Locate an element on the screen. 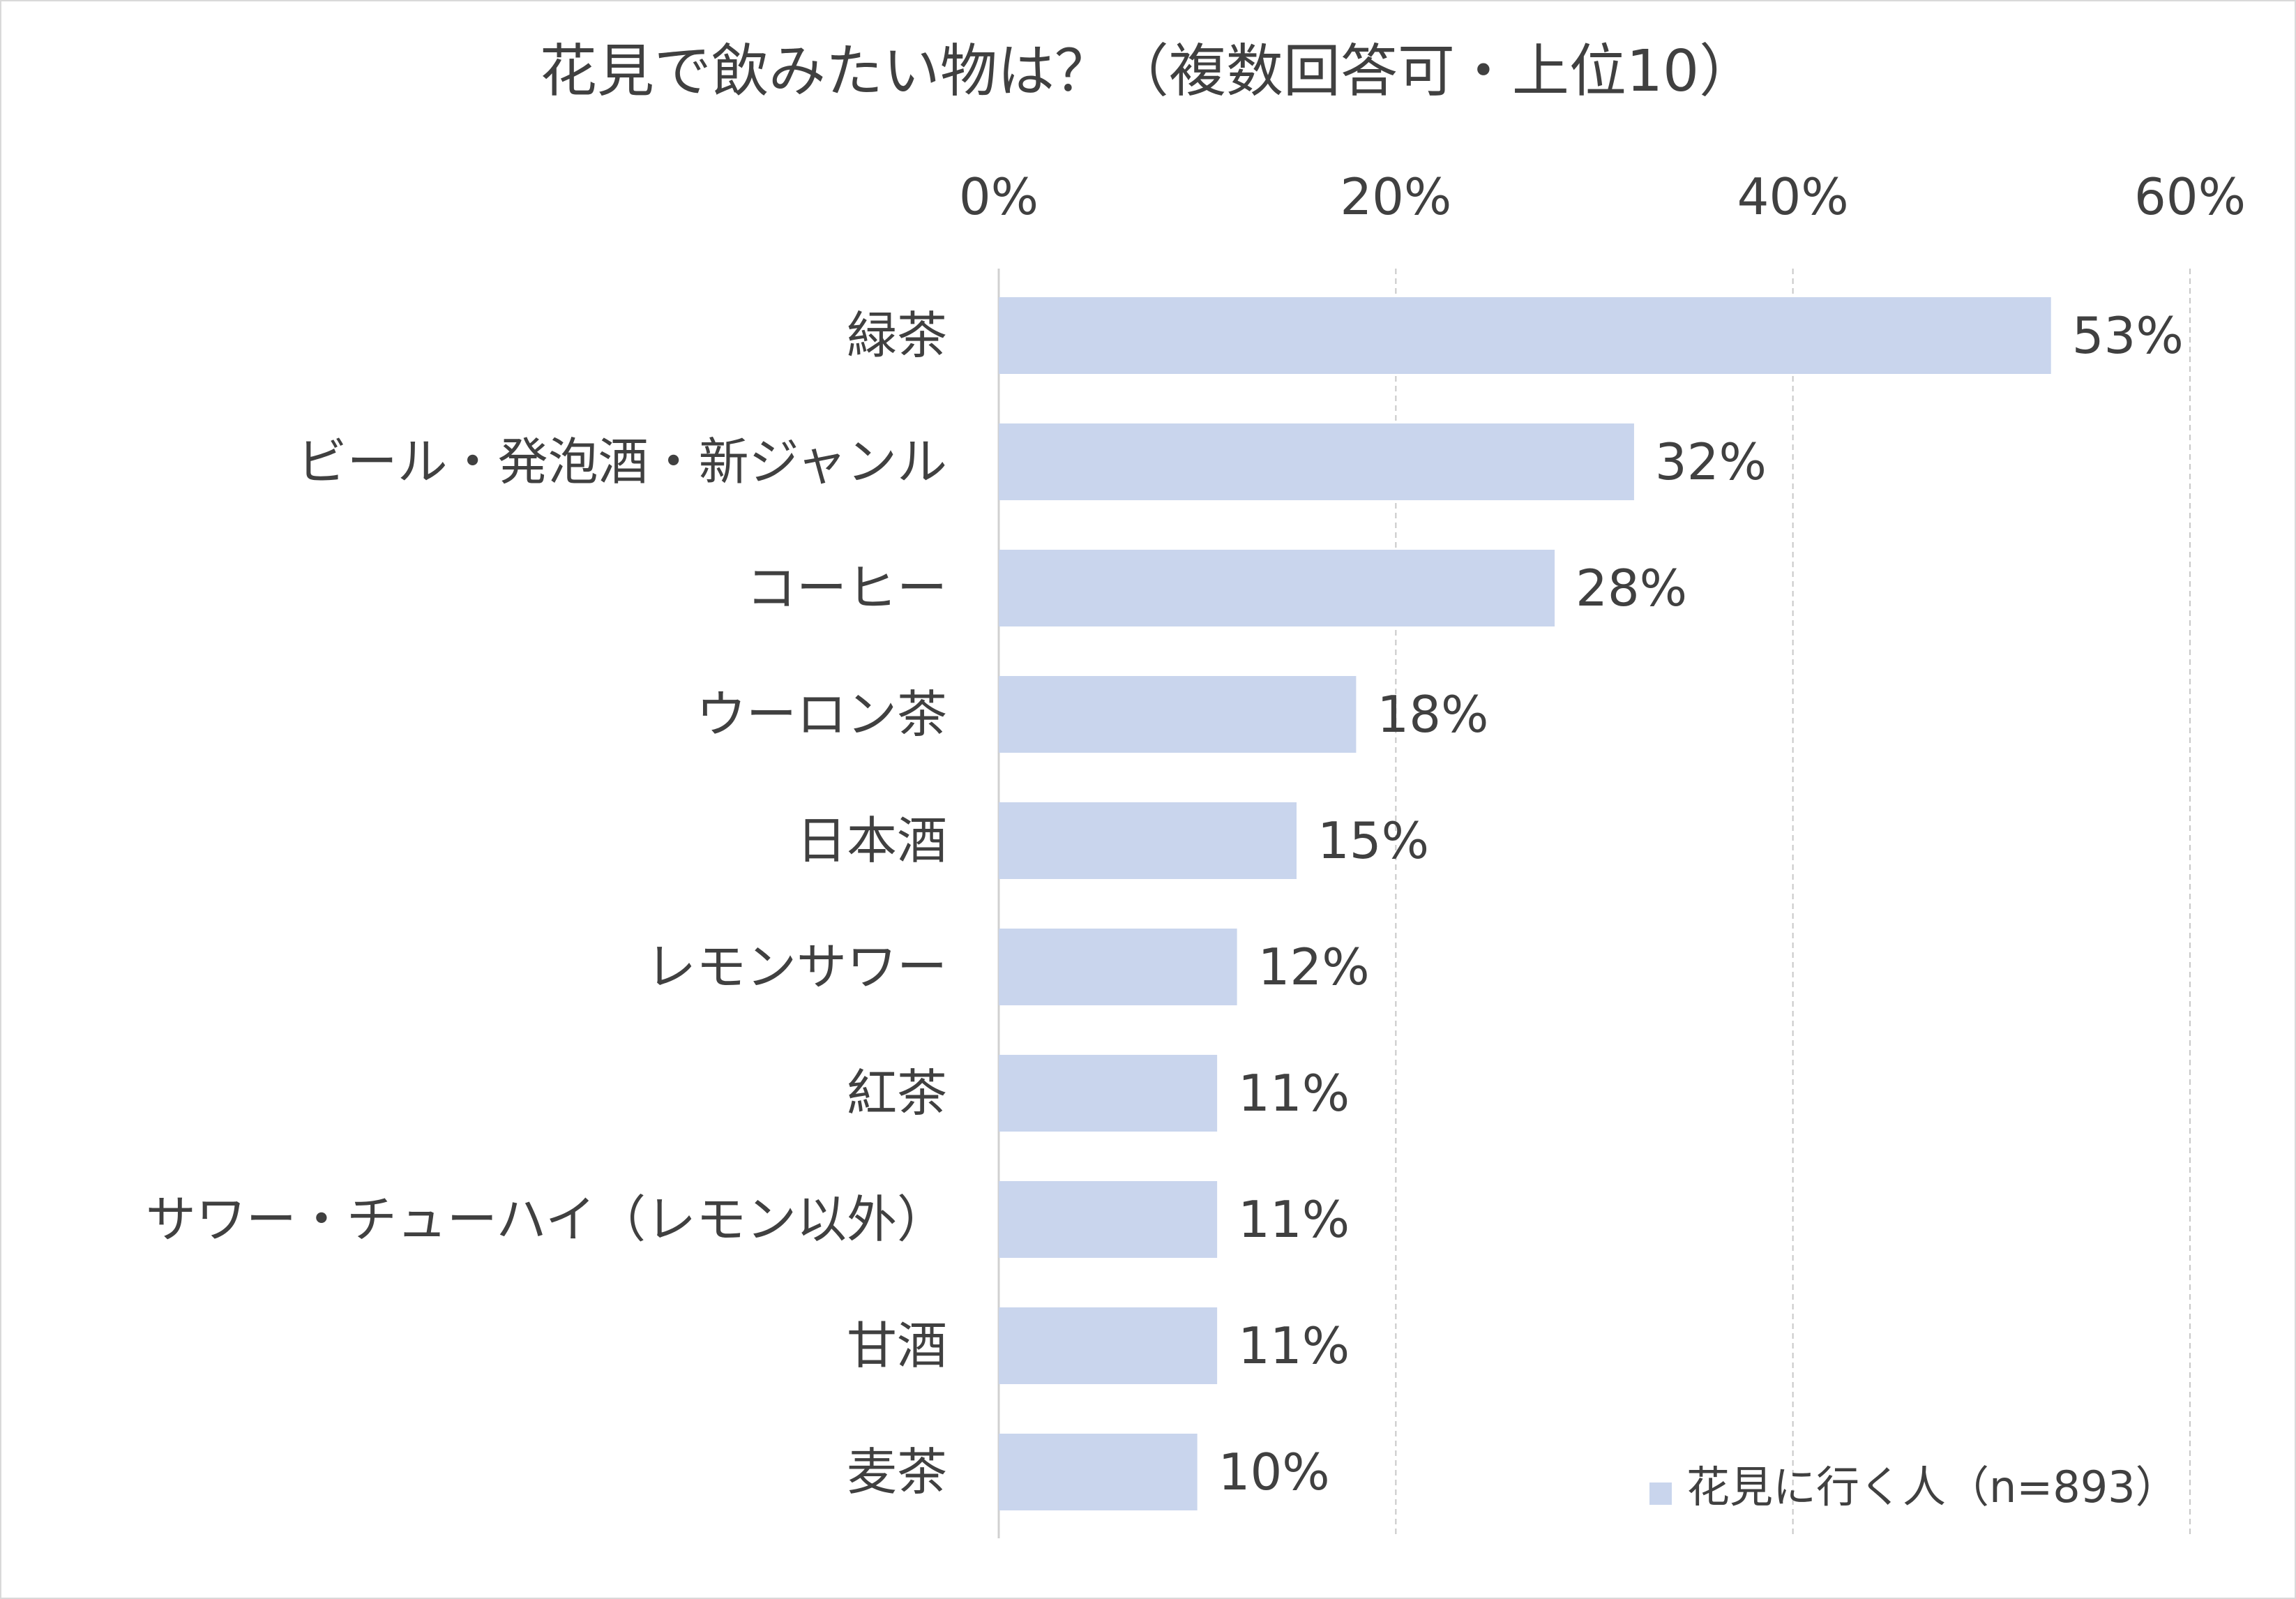 This screenshot has width=2296, height=1599. data-label: 15% is located at coordinates (1373, 840).